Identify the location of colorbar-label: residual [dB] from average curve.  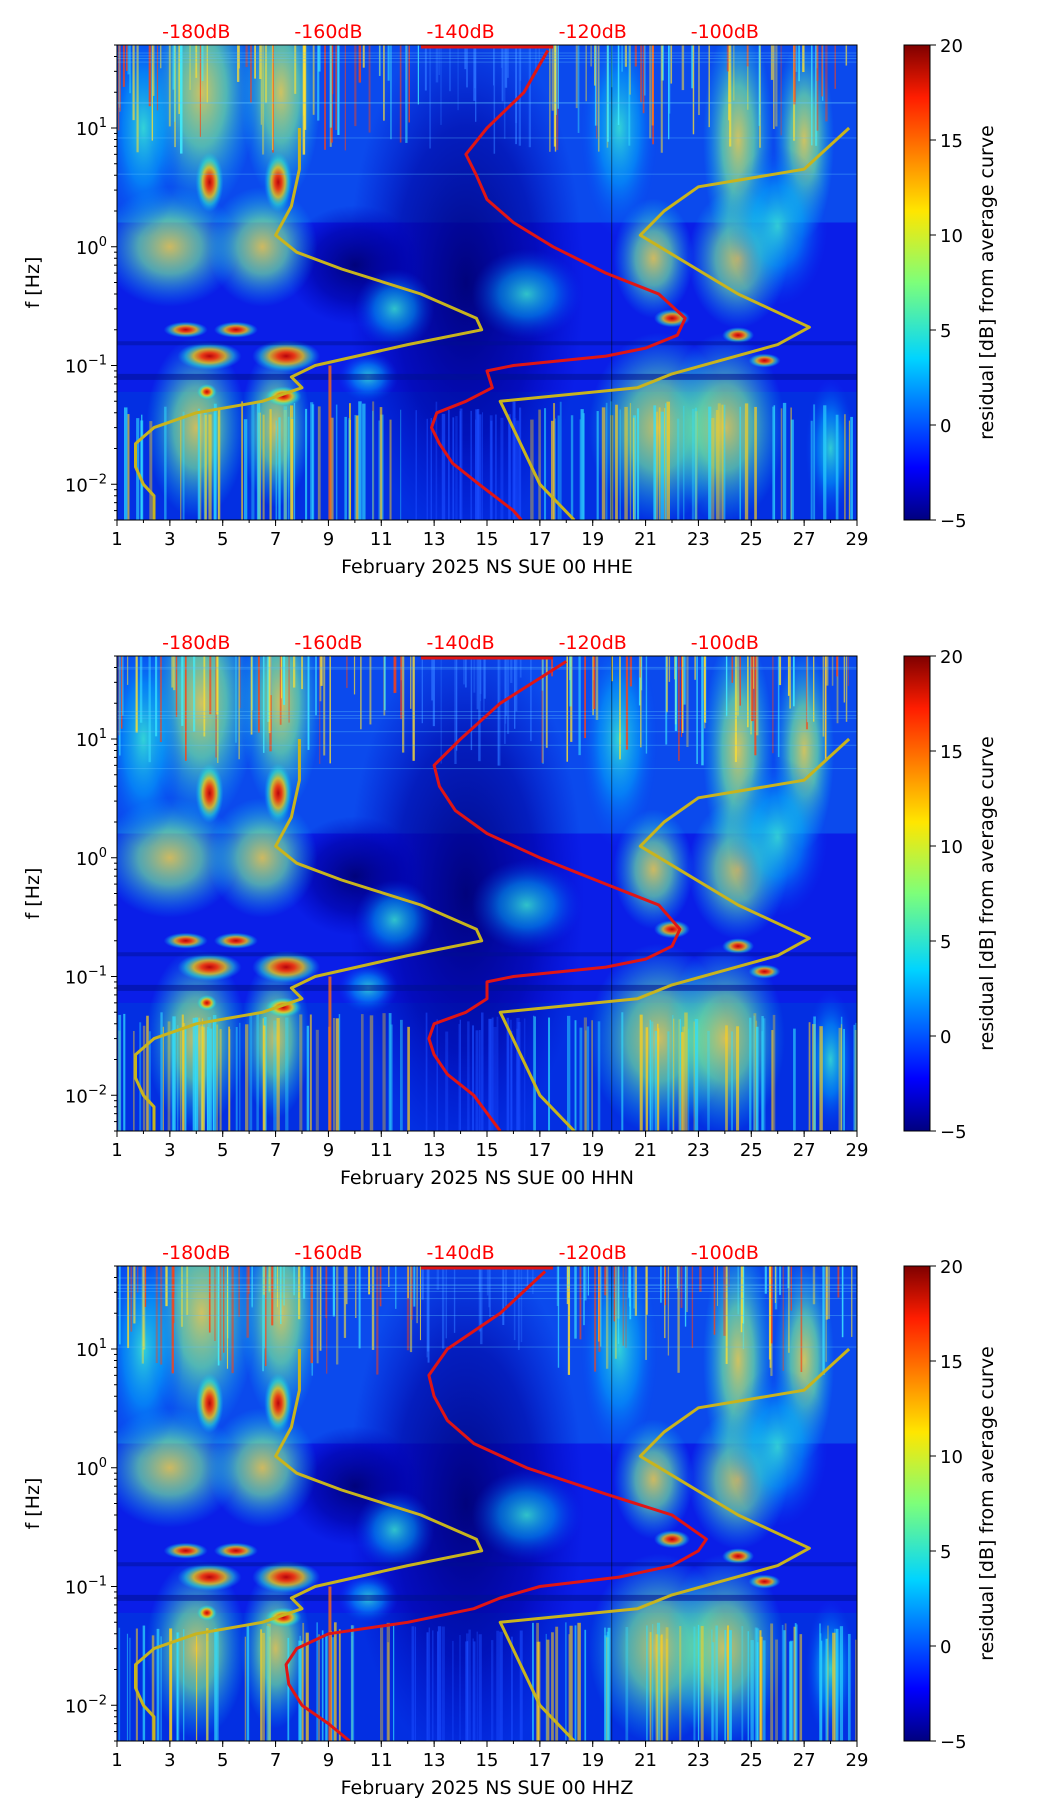
(987, 282).